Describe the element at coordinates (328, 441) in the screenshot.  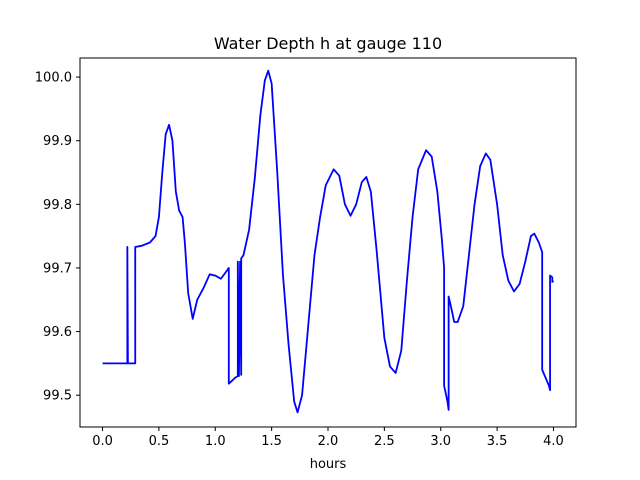
I see `x-tick-label: 2.0` at that location.